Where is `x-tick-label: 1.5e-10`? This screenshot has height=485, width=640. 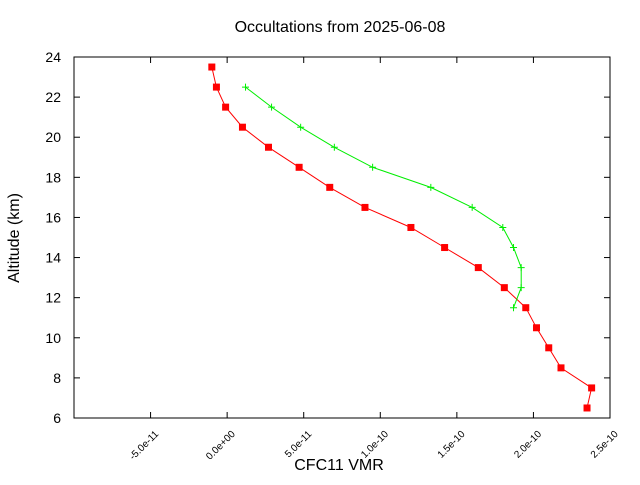 x-tick-label: 1.5e-10 is located at coordinates (452, 445).